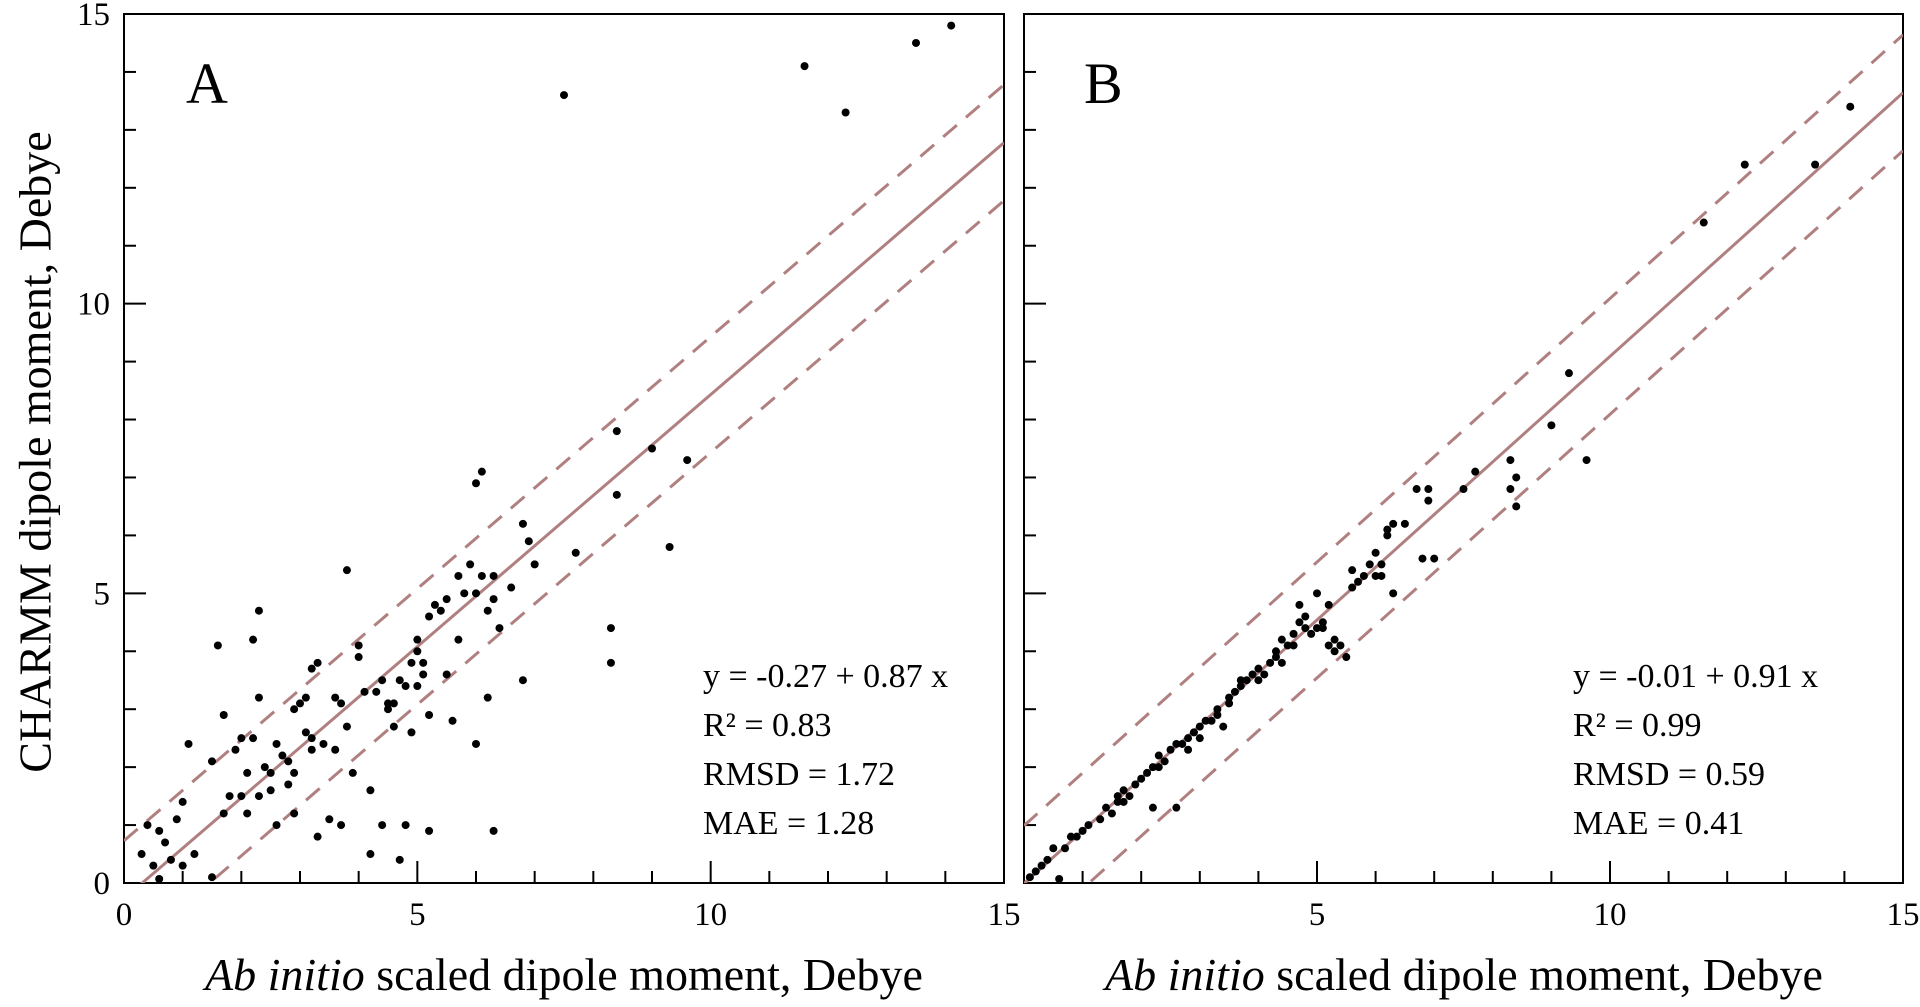  What do you see at coordinates (102, 884) in the screenshot?
I see `panel-a-y-tick-label: 0` at bounding box center [102, 884].